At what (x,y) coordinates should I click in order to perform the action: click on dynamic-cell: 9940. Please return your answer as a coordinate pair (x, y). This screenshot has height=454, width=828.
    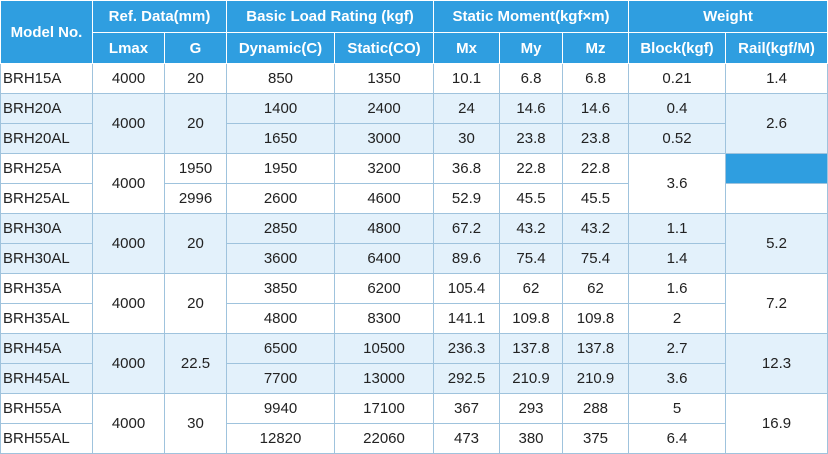
    Looking at the image, I should click on (280, 408).